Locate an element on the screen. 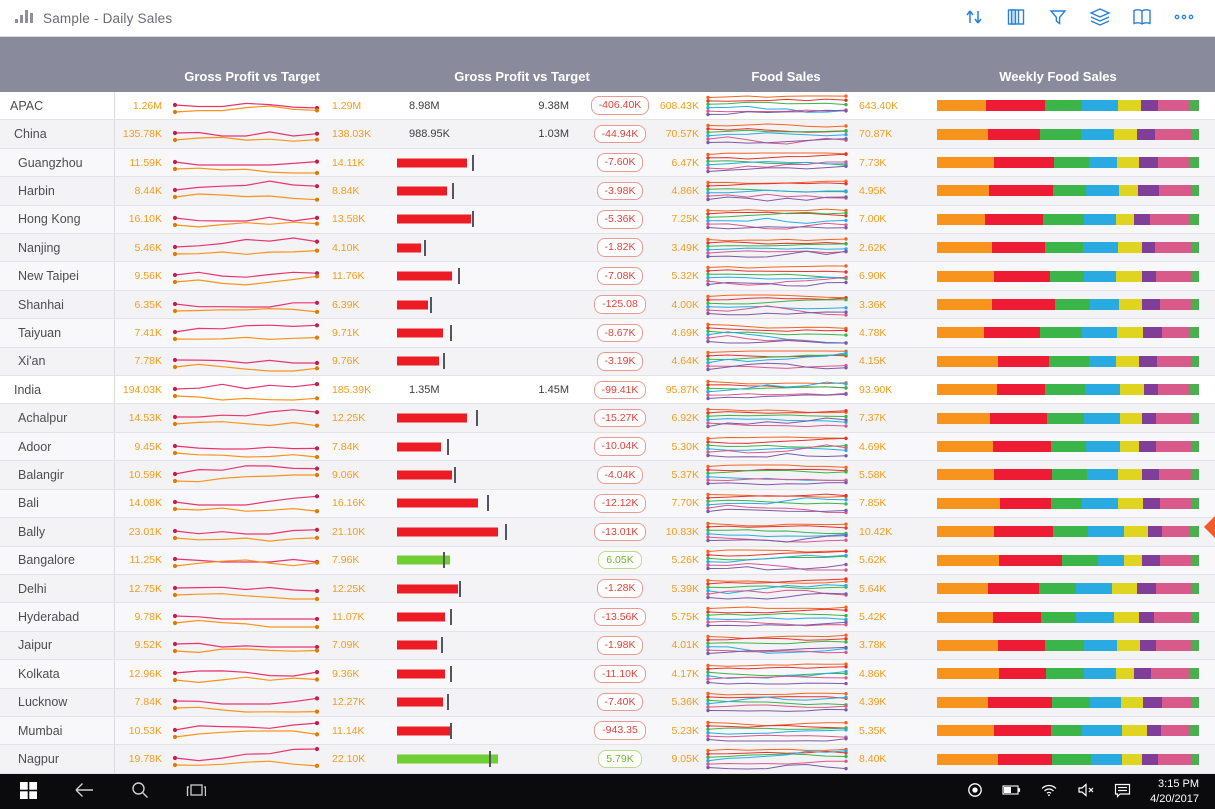 The width and height of the screenshot is (1215, 810). filter-funnel-icon is located at coordinates (1058, 18).